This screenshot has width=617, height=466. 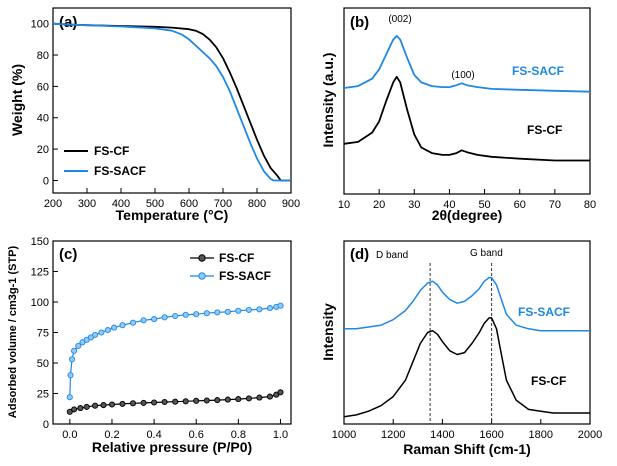 I want to click on annotation-100: (100), so click(x=462, y=75).